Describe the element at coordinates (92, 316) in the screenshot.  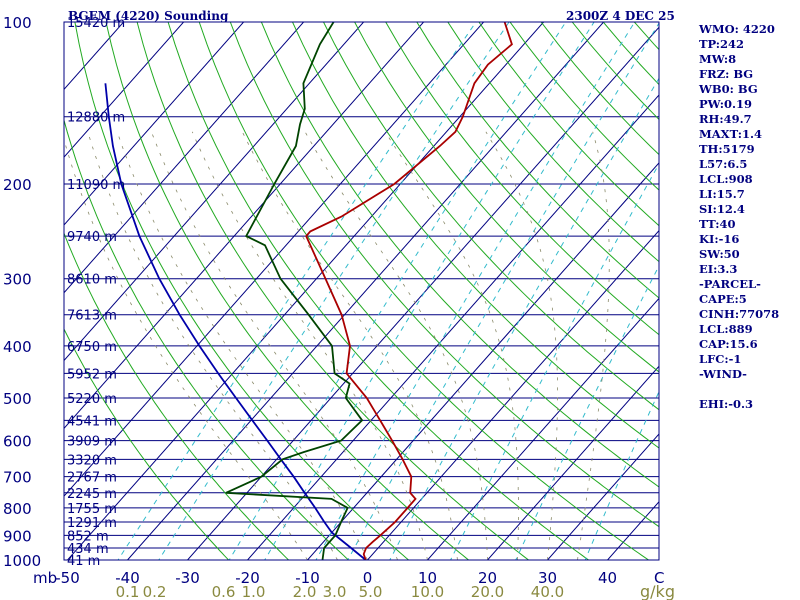
I see `height-level-label: 7613 m` at that location.